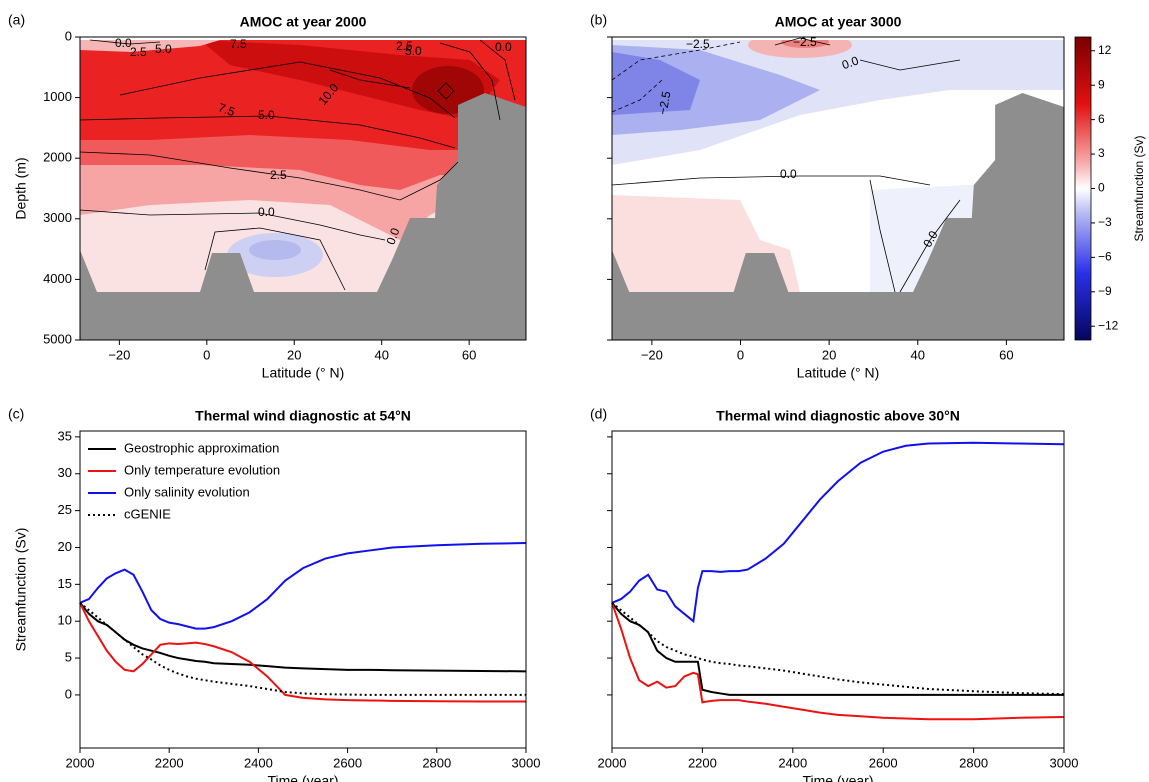 Image resolution: width=1149 pixels, height=782 pixels. Describe the element at coordinates (1105, 222) in the screenshot. I see `colorbar-tick-label: −3` at that location.